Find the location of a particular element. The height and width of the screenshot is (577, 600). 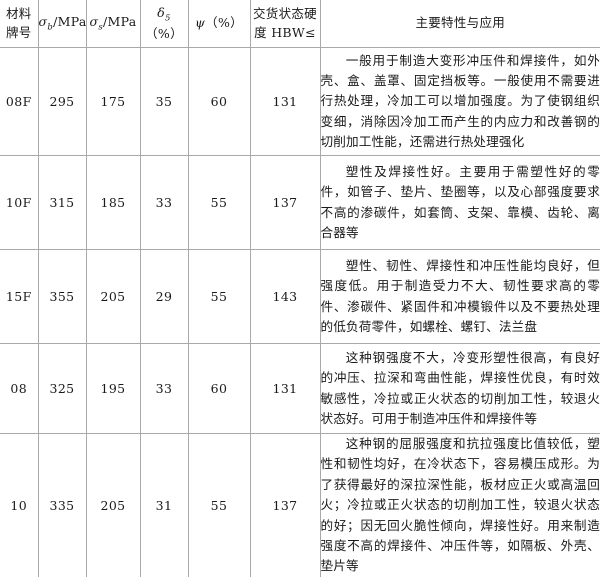

column-header-tensile-strength: σb/MPa is located at coordinates (62, 24).